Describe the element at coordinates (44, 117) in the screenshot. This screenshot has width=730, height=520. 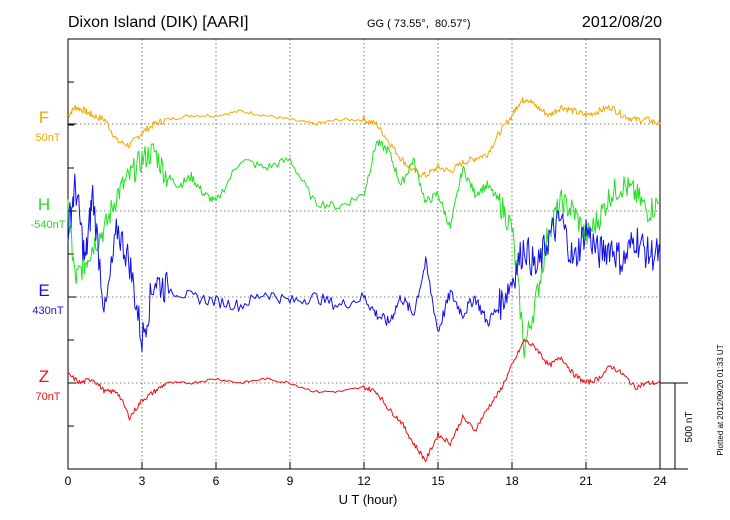
I see `series-name-f: F` at that location.